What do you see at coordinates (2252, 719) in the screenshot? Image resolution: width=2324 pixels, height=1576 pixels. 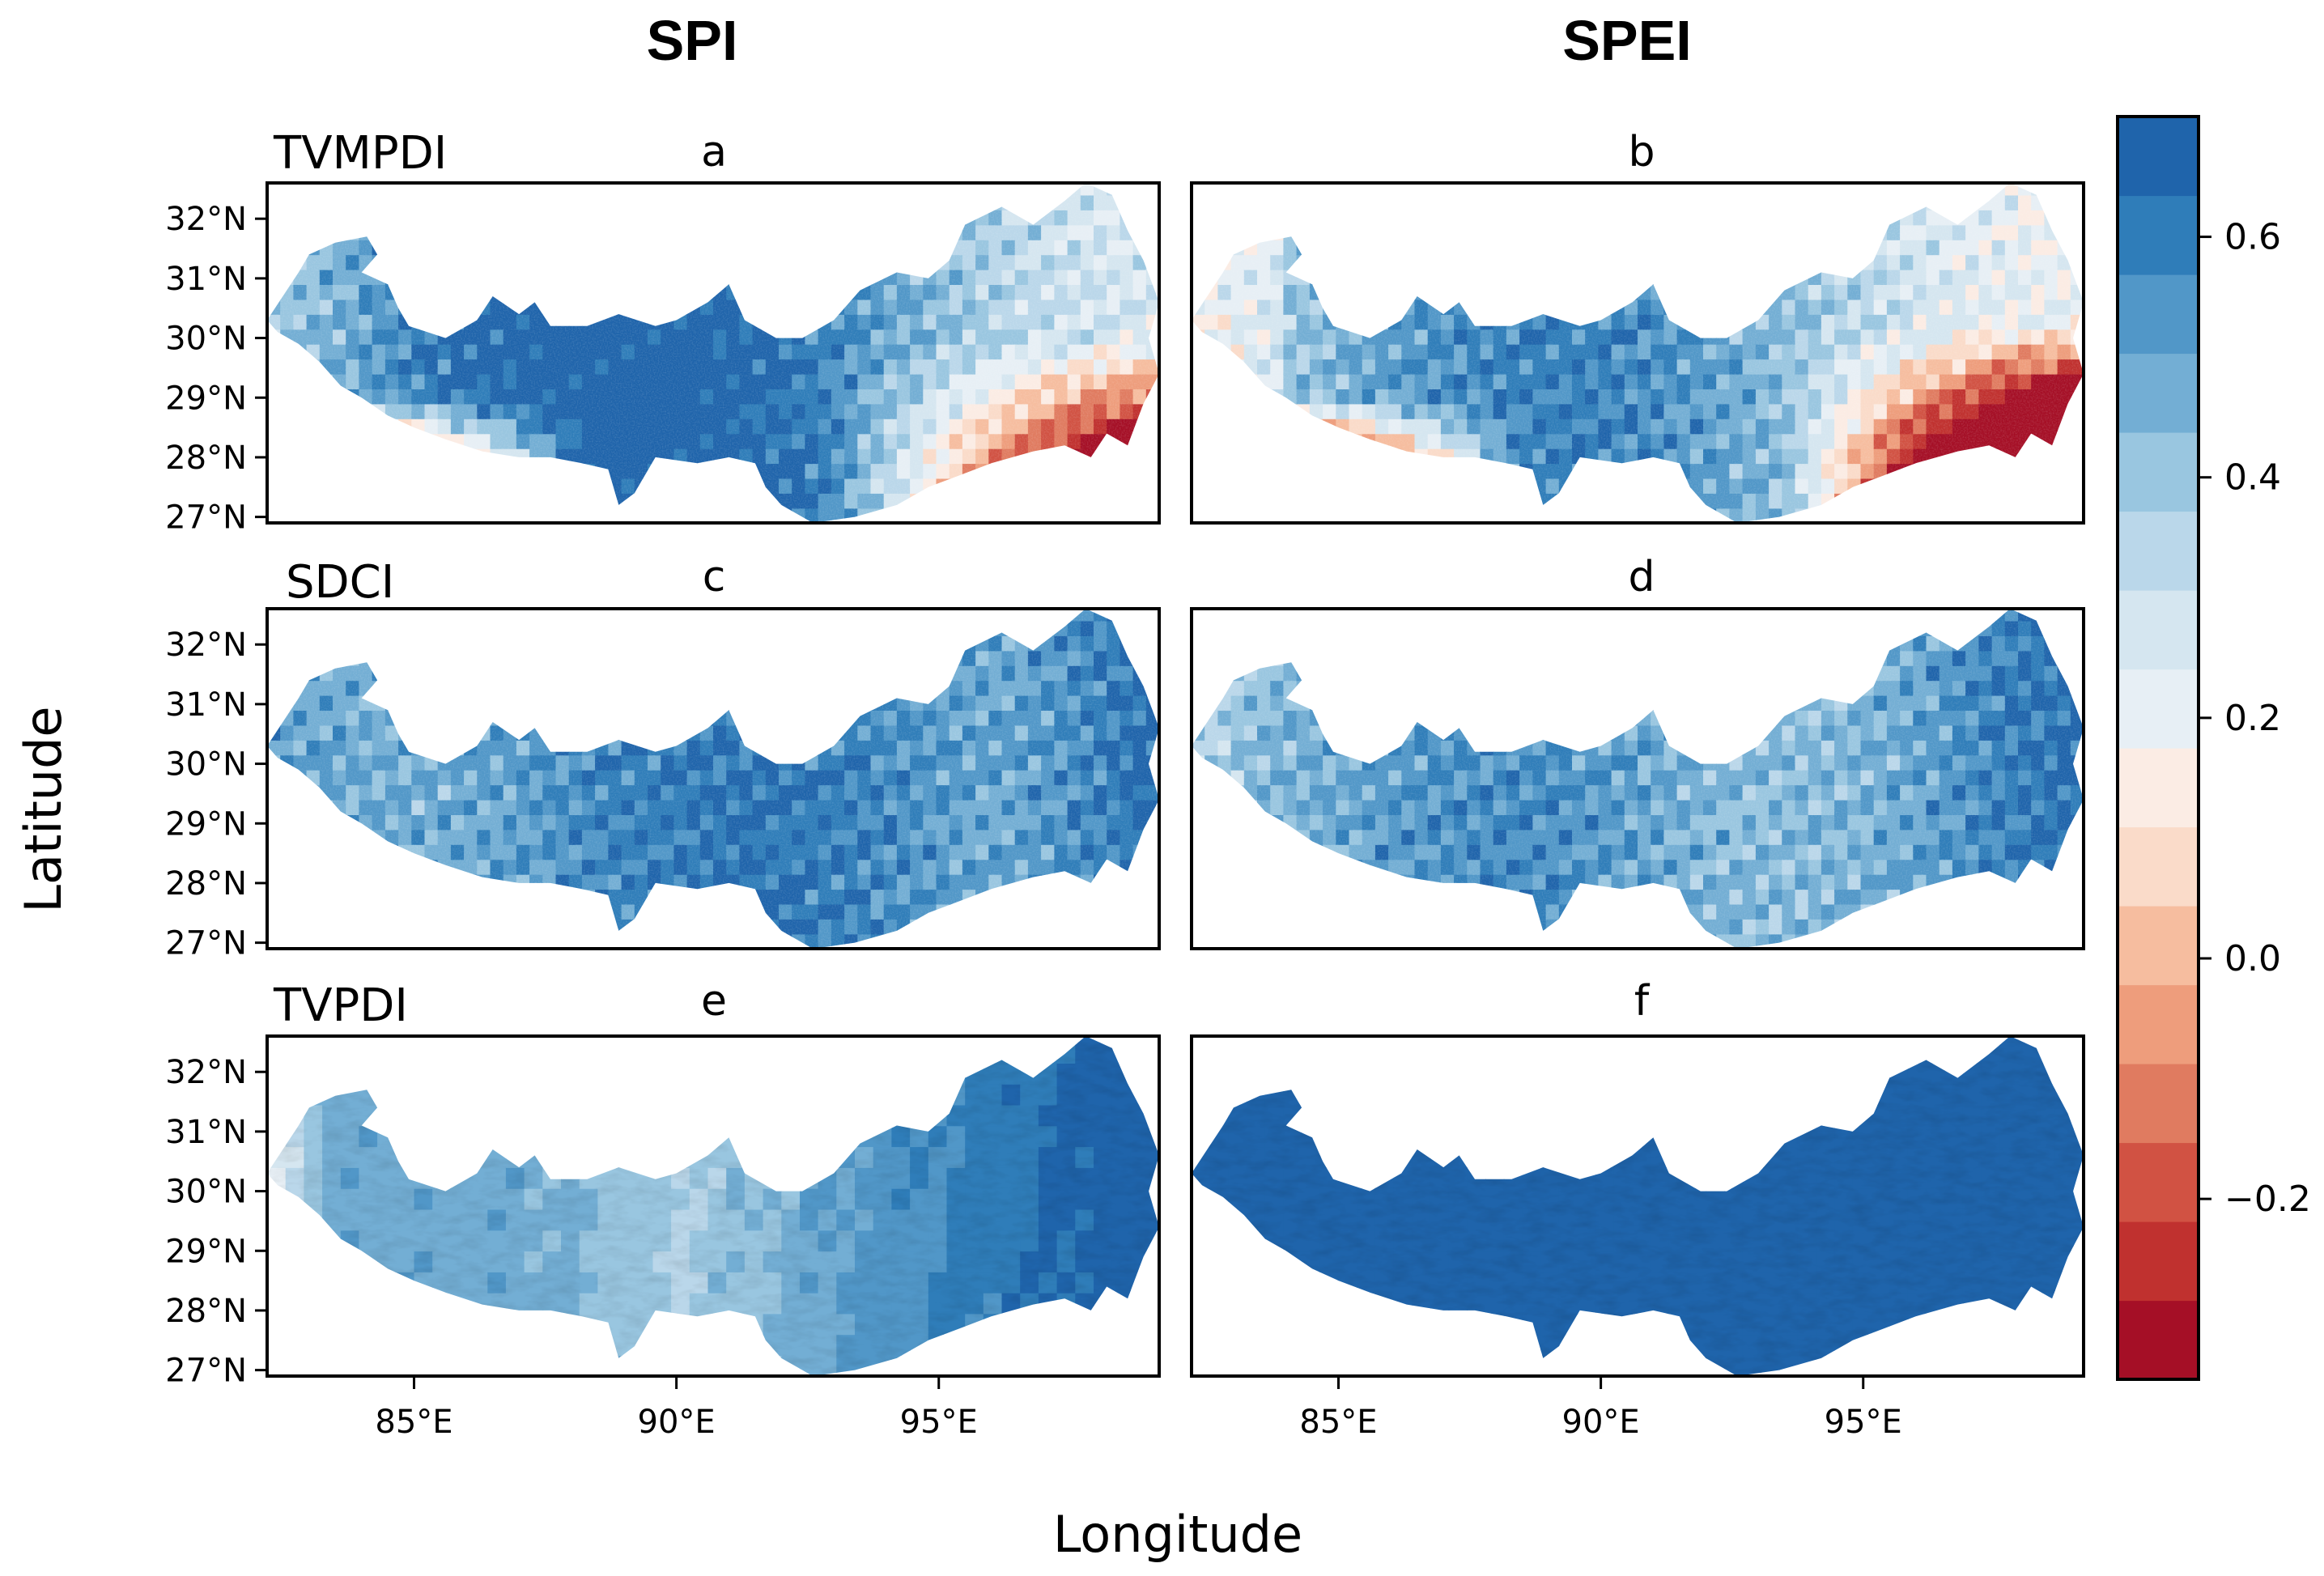 I see `colorbar-tick-label: 0.2` at bounding box center [2252, 719].